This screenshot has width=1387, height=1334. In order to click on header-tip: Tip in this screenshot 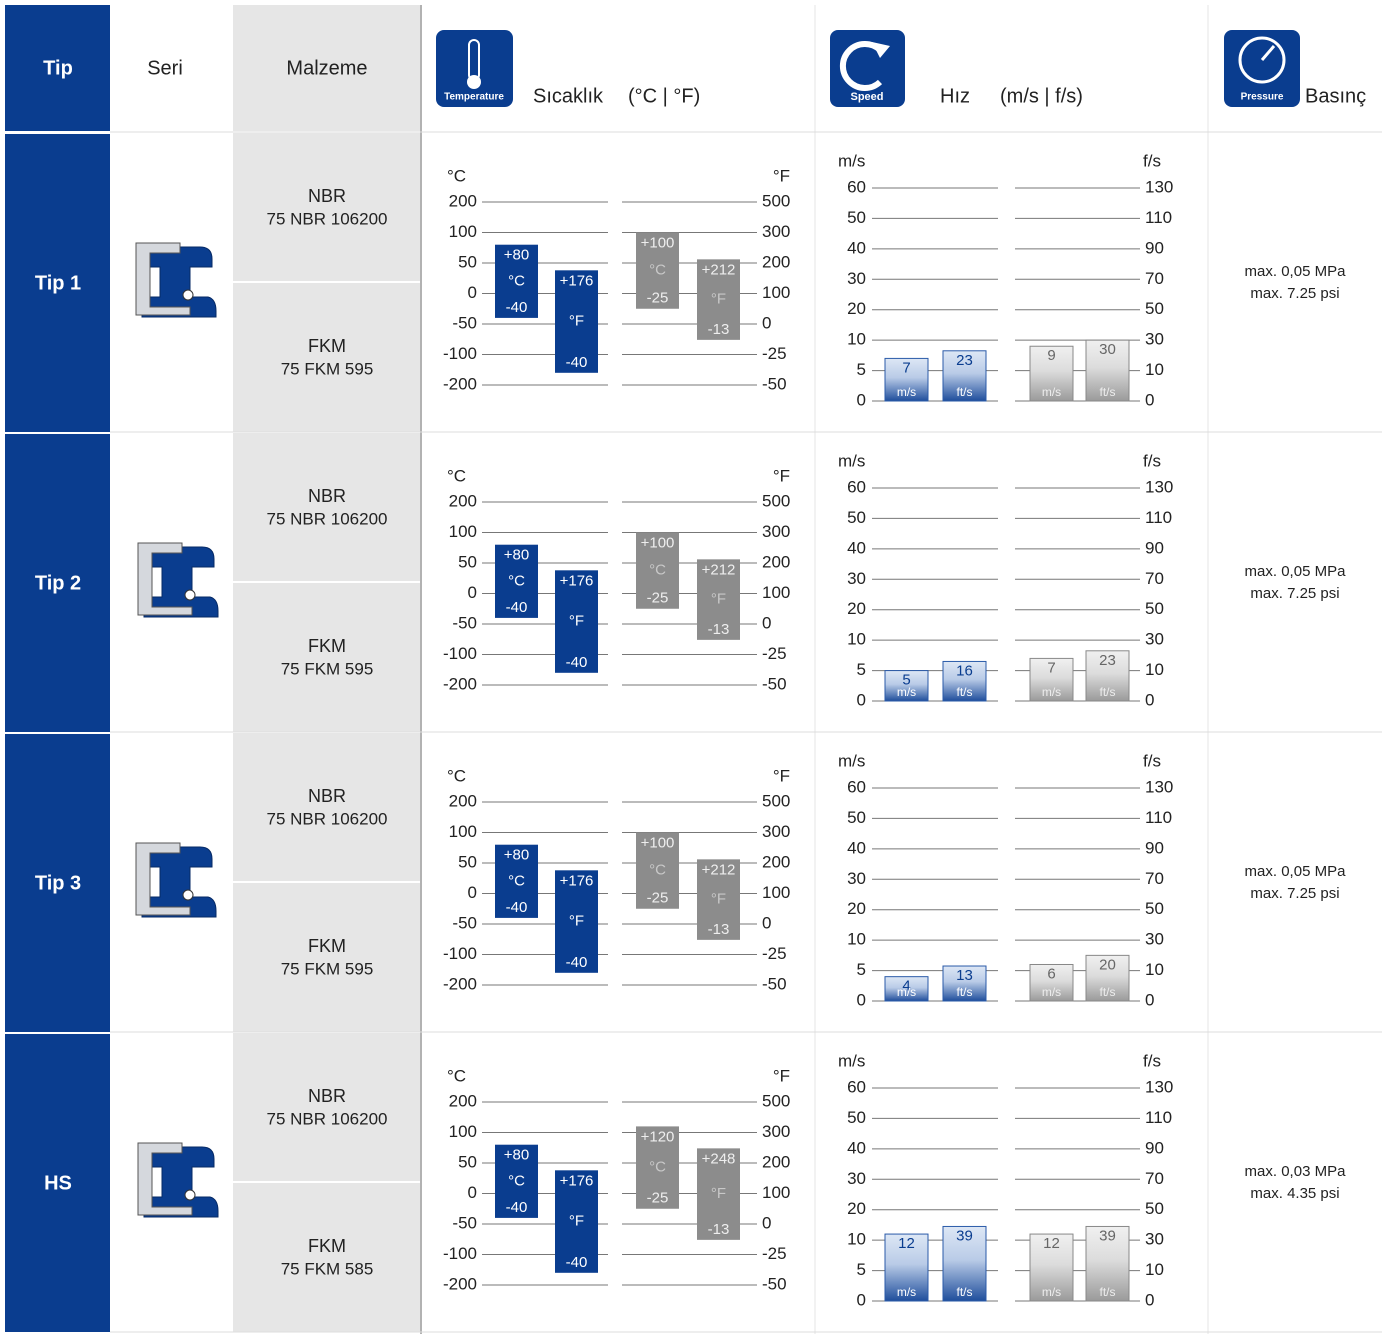, I will do `click(58, 68)`.